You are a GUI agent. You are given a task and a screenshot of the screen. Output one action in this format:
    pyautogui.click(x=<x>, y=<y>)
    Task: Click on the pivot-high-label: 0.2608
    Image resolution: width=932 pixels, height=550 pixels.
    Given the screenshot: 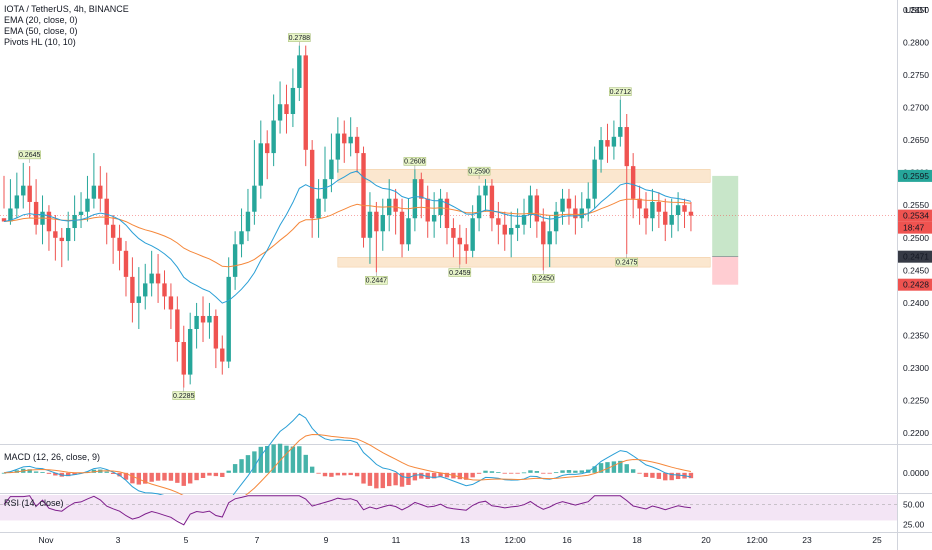 What is the action you would take?
    pyautogui.click(x=415, y=162)
    